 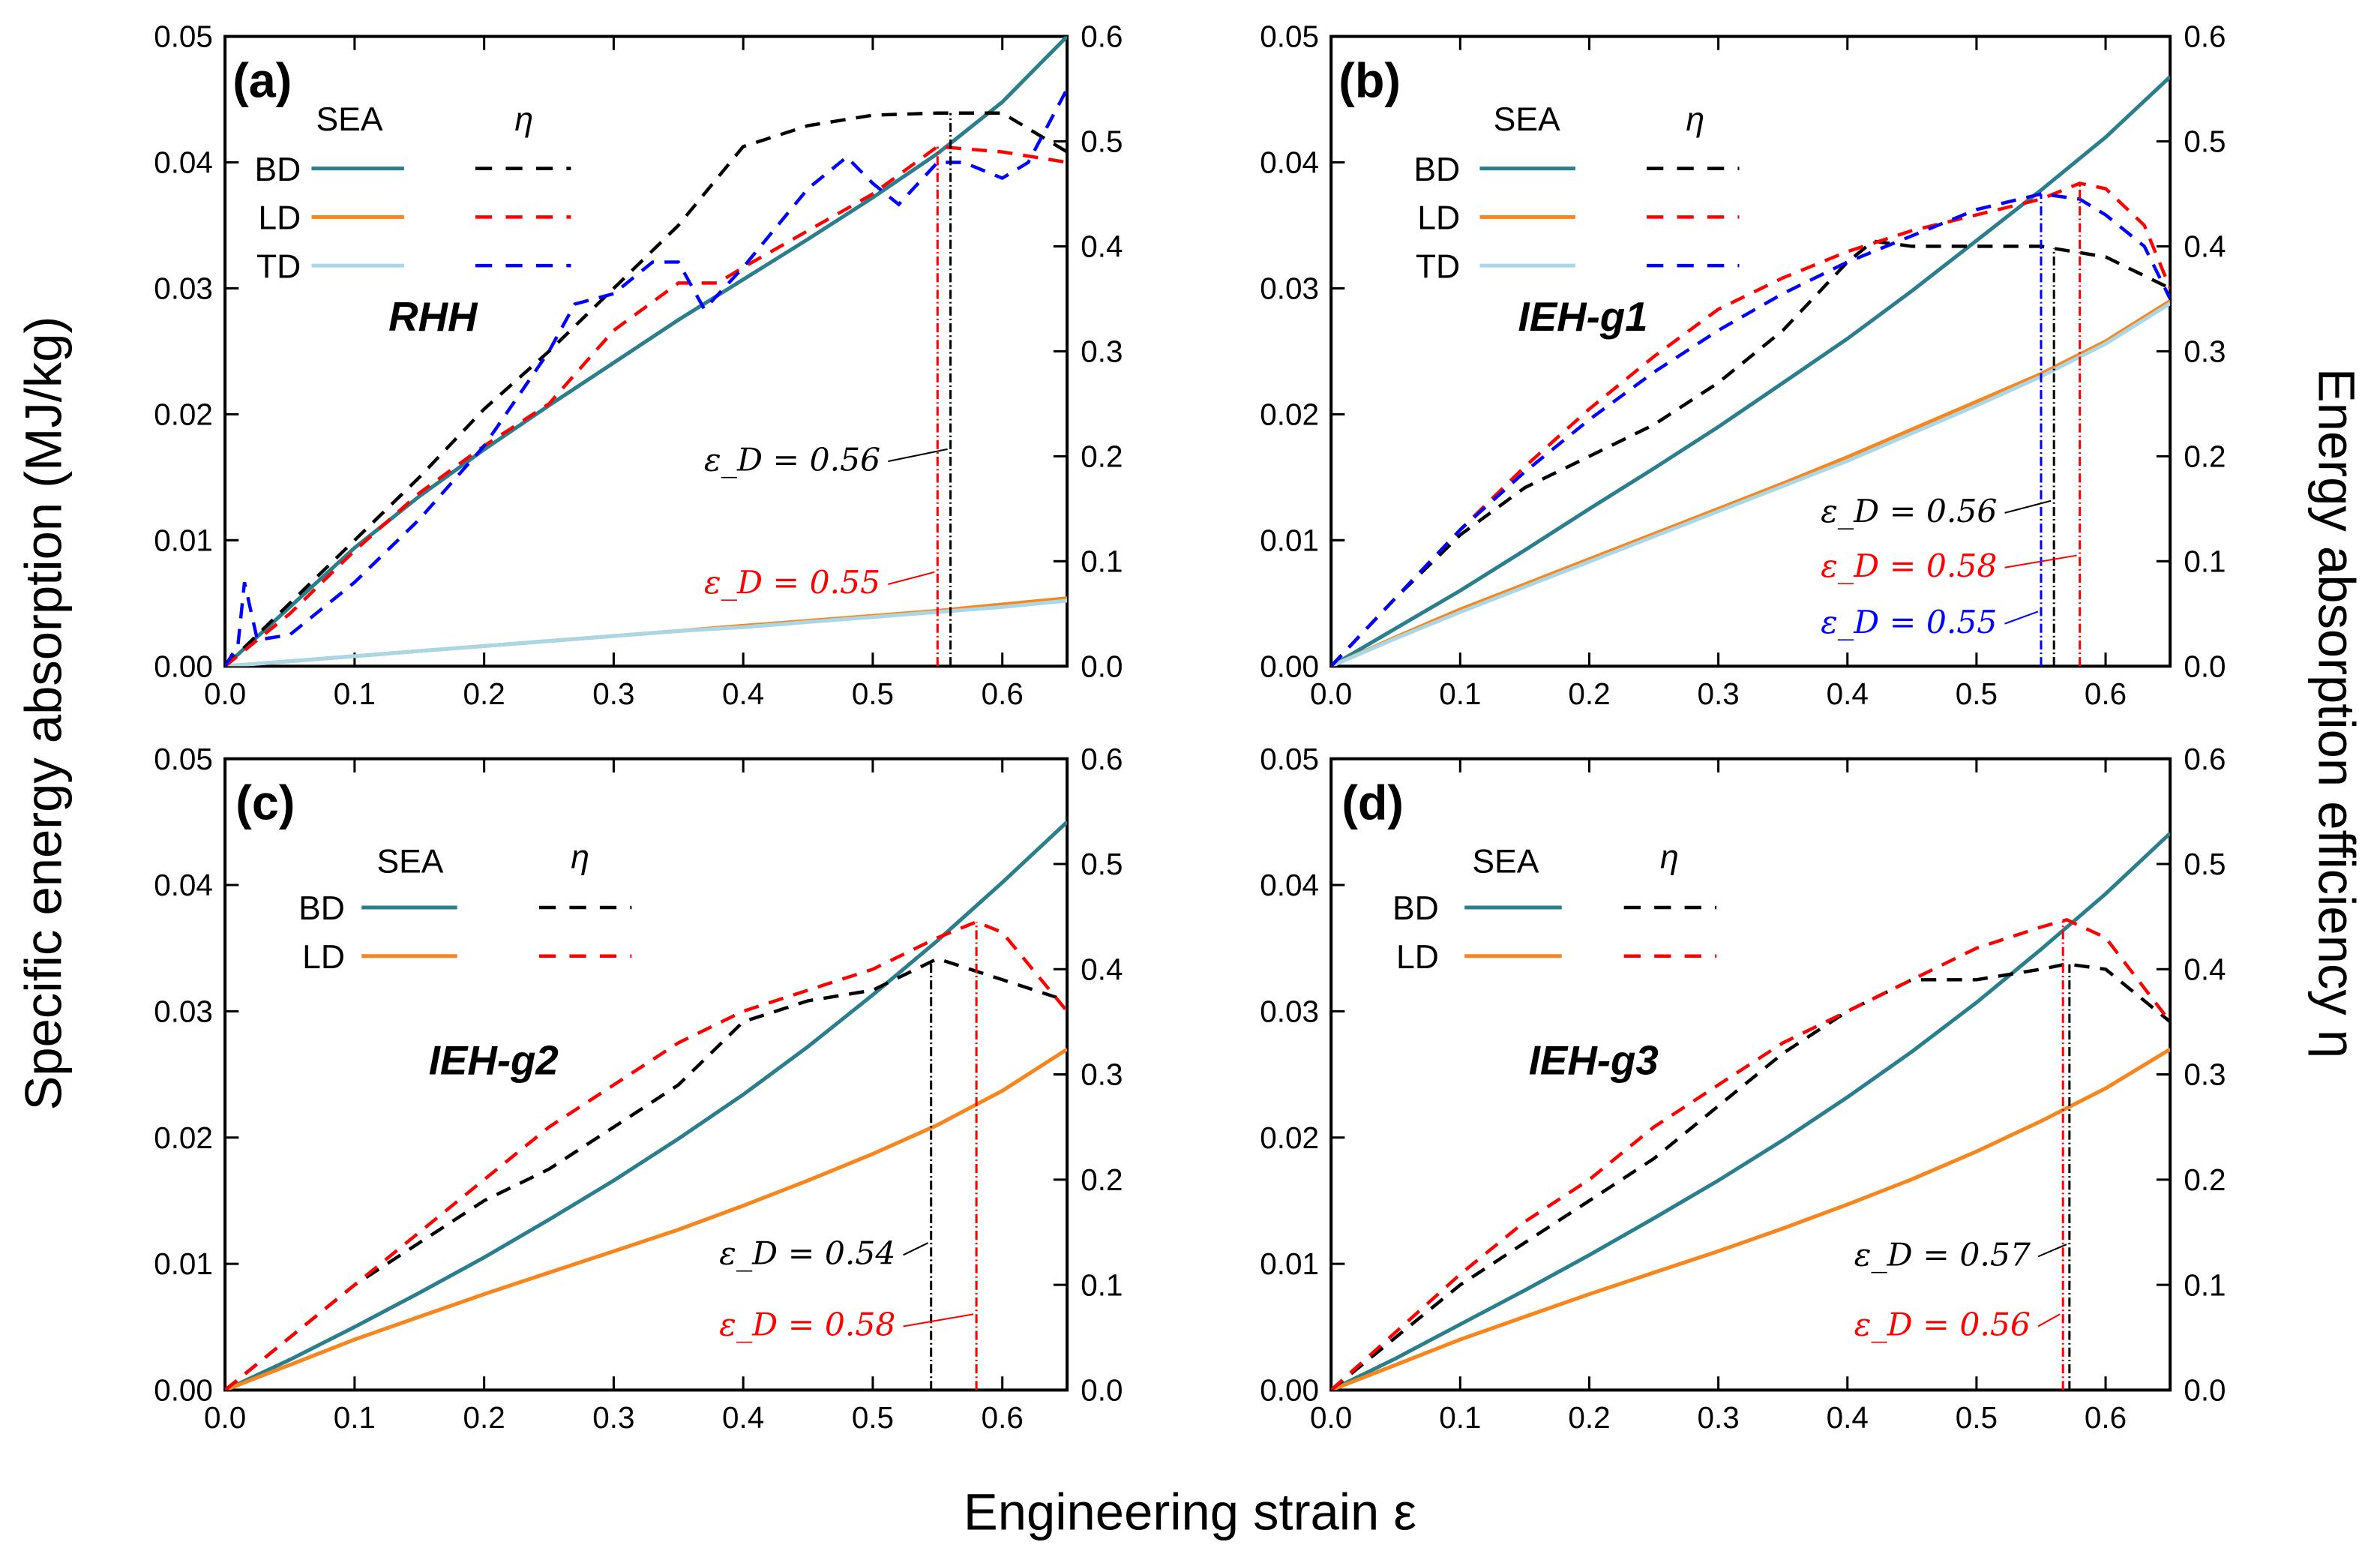 I want to click on sample-name: IEH-g3, so click(x=1594, y=1061).